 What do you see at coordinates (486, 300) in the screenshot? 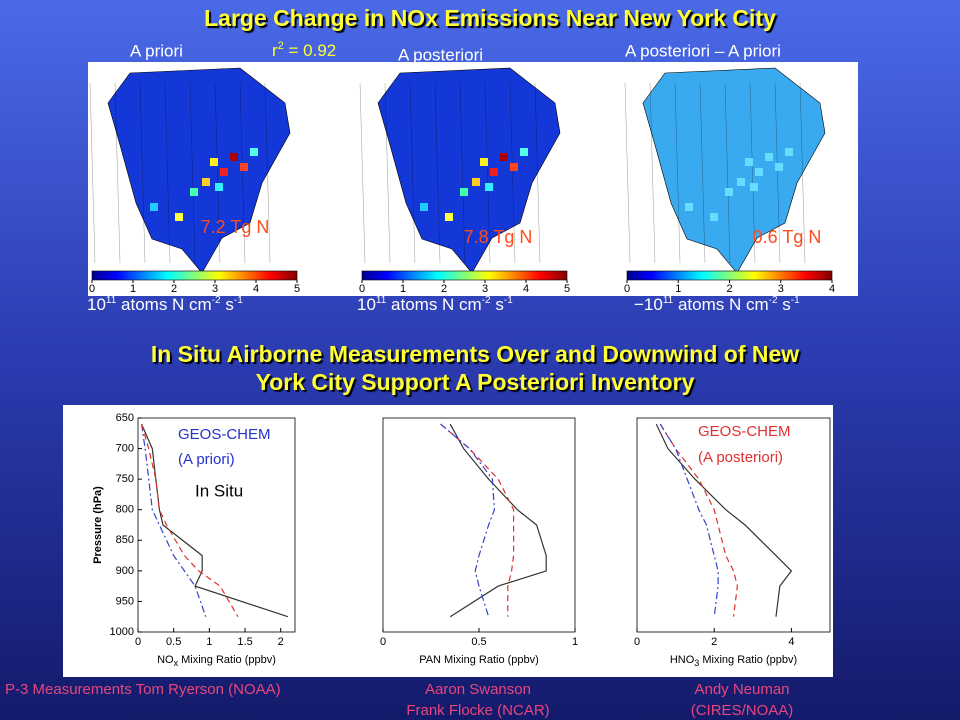
I see `text-part: -2` at bounding box center [486, 300].